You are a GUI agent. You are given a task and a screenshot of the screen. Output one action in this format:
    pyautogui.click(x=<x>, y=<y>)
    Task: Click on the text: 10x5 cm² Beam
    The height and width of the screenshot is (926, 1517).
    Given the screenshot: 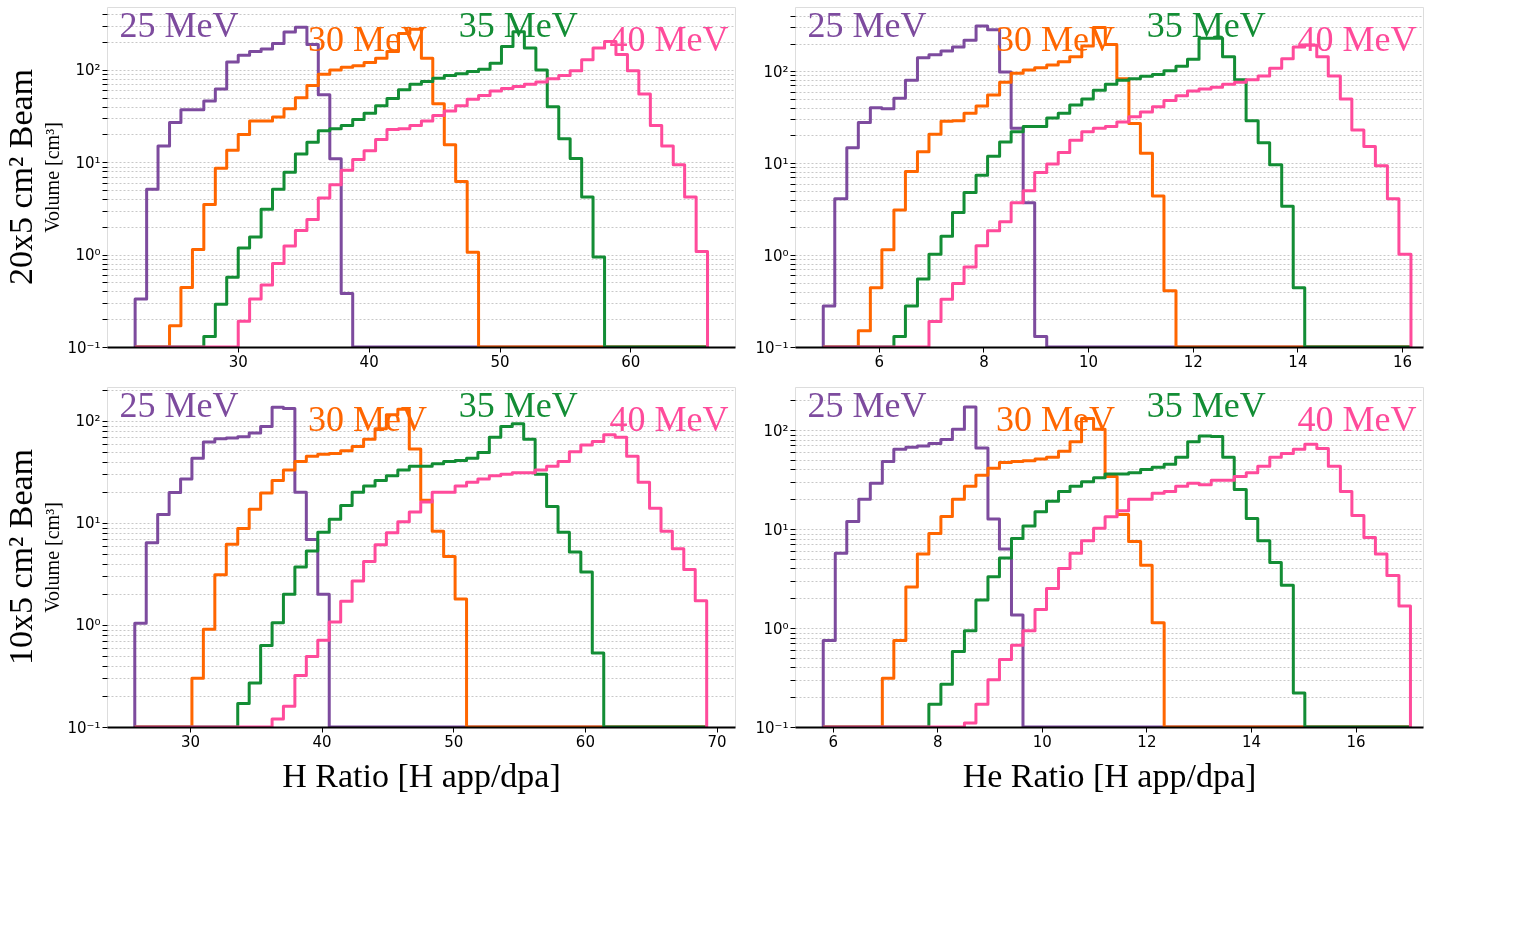 What is the action you would take?
    pyautogui.click(x=20, y=557)
    